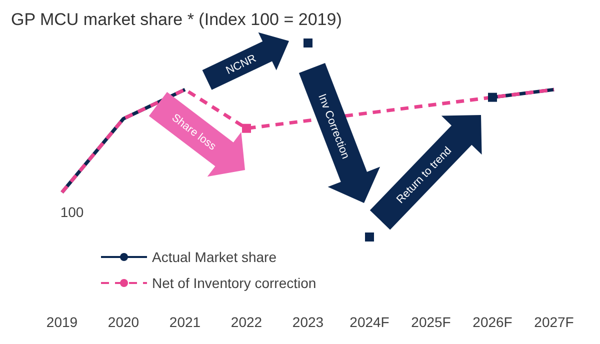 Image resolution: width=600 pixels, height=344 pixels. Describe the element at coordinates (246, 322) in the screenshot. I see `x-tick-label: 2022` at that location.